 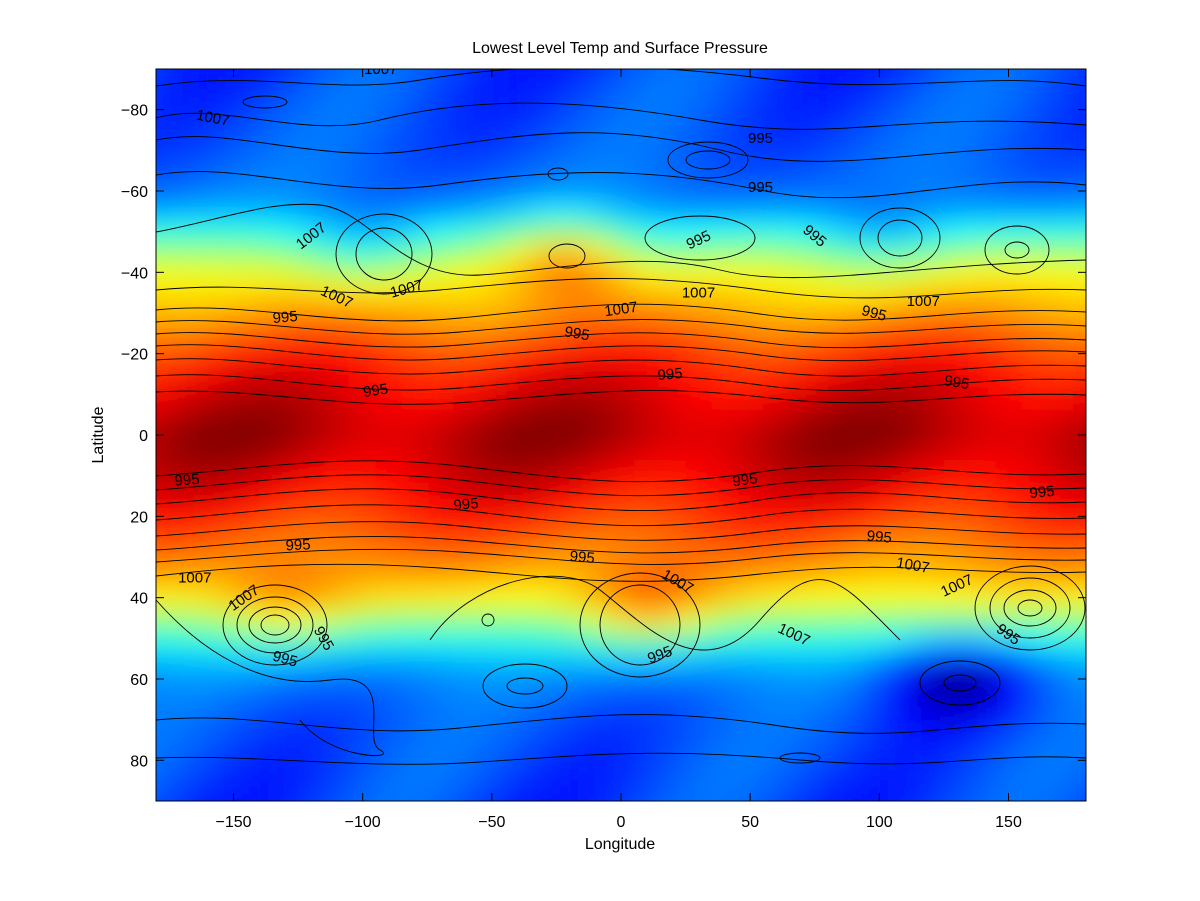 I want to click on contour-label: 995, so click(x=957, y=382).